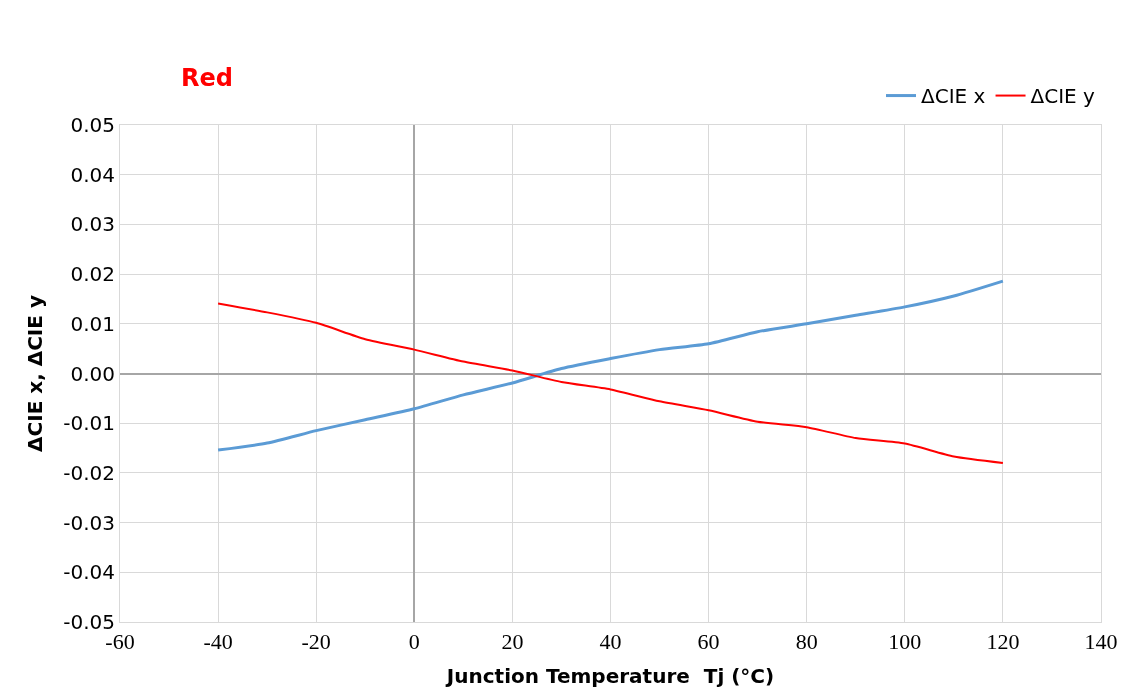 The height and width of the screenshot is (695, 1131). What do you see at coordinates (89, 423) in the screenshot?
I see `y-tick-label: -0.01` at bounding box center [89, 423].